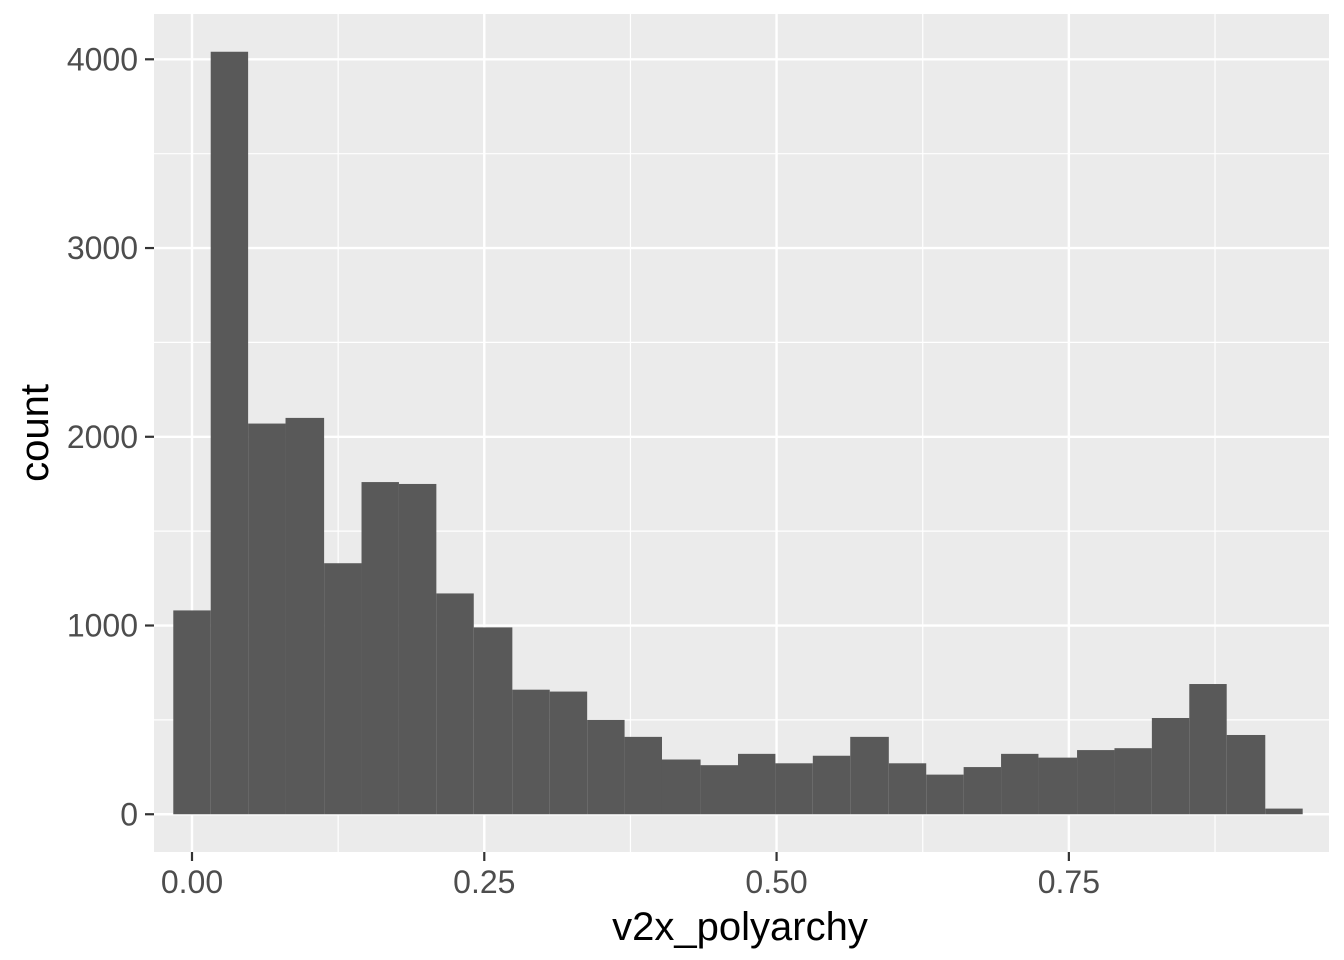 This screenshot has width=1344, height=960. What do you see at coordinates (129, 814) in the screenshot?
I see `y-tick-label: 0` at bounding box center [129, 814].